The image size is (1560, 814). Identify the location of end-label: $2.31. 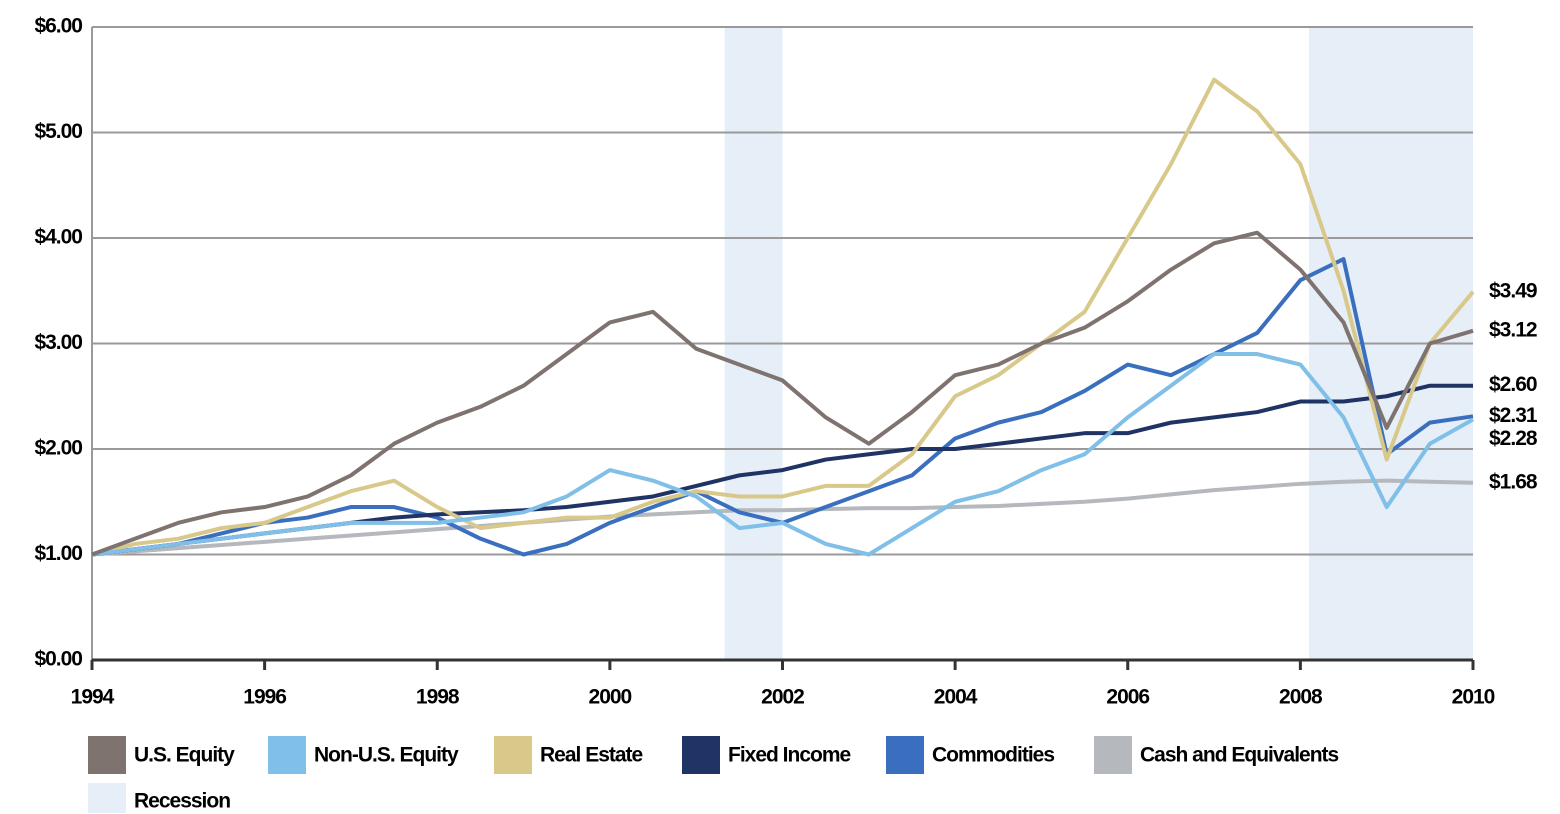
(1513, 415).